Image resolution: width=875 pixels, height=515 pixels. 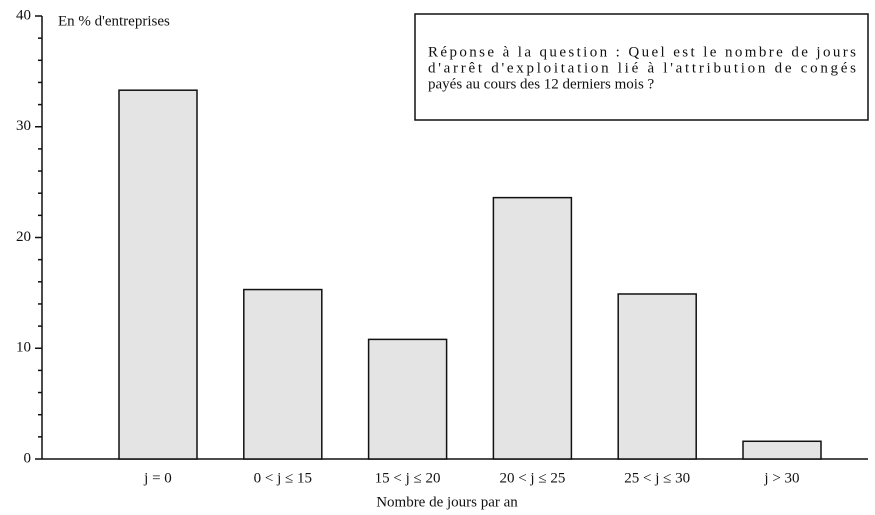 What do you see at coordinates (23, 126) in the screenshot?
I see `y-tick-label: 30` at bounding box center [23, 126].